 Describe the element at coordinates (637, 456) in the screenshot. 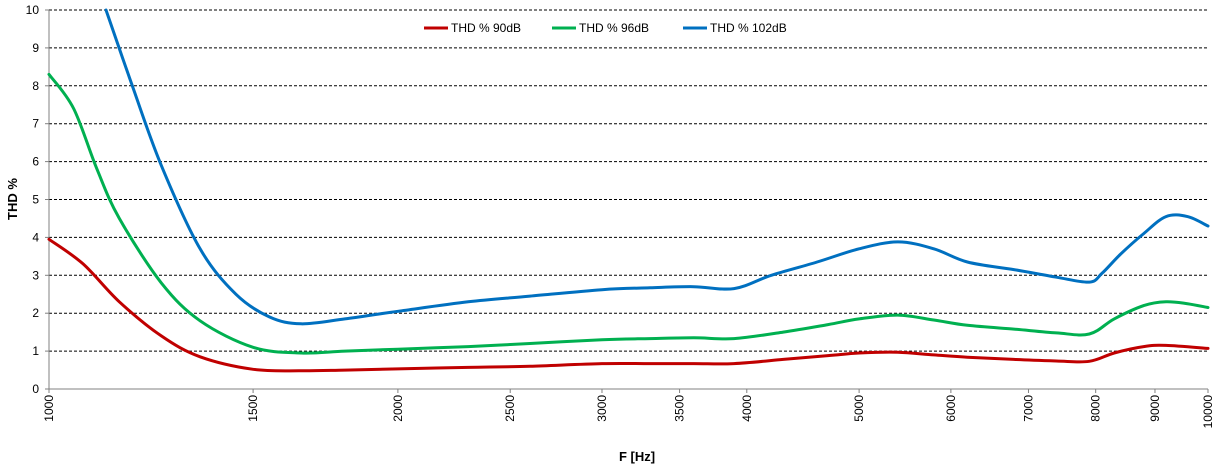

I see `x-axis-title: F [Hz]` at that location.